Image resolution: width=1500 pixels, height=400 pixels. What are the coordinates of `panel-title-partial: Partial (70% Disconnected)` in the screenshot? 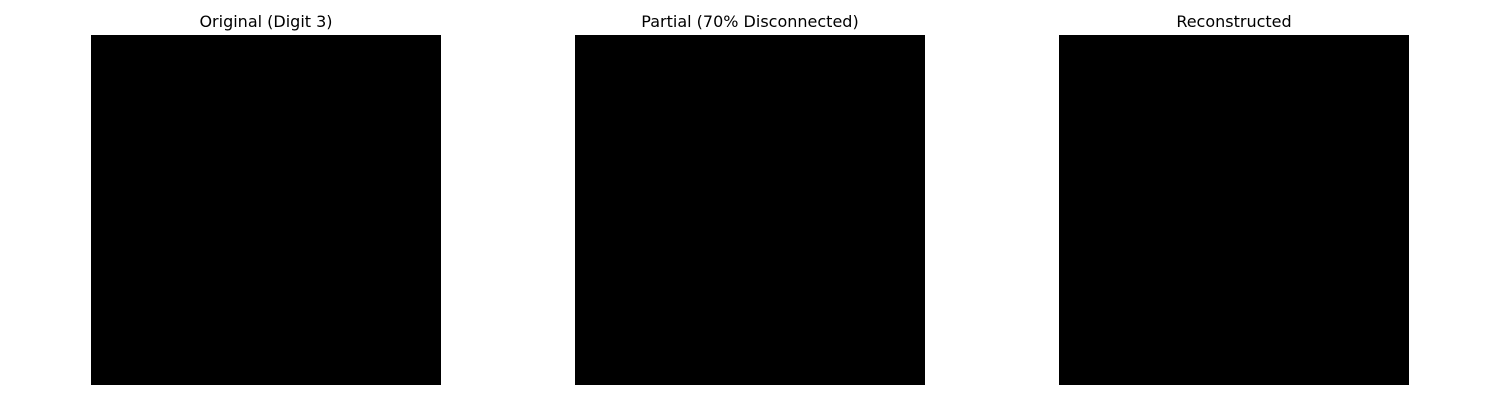 It's located at (750, 21).